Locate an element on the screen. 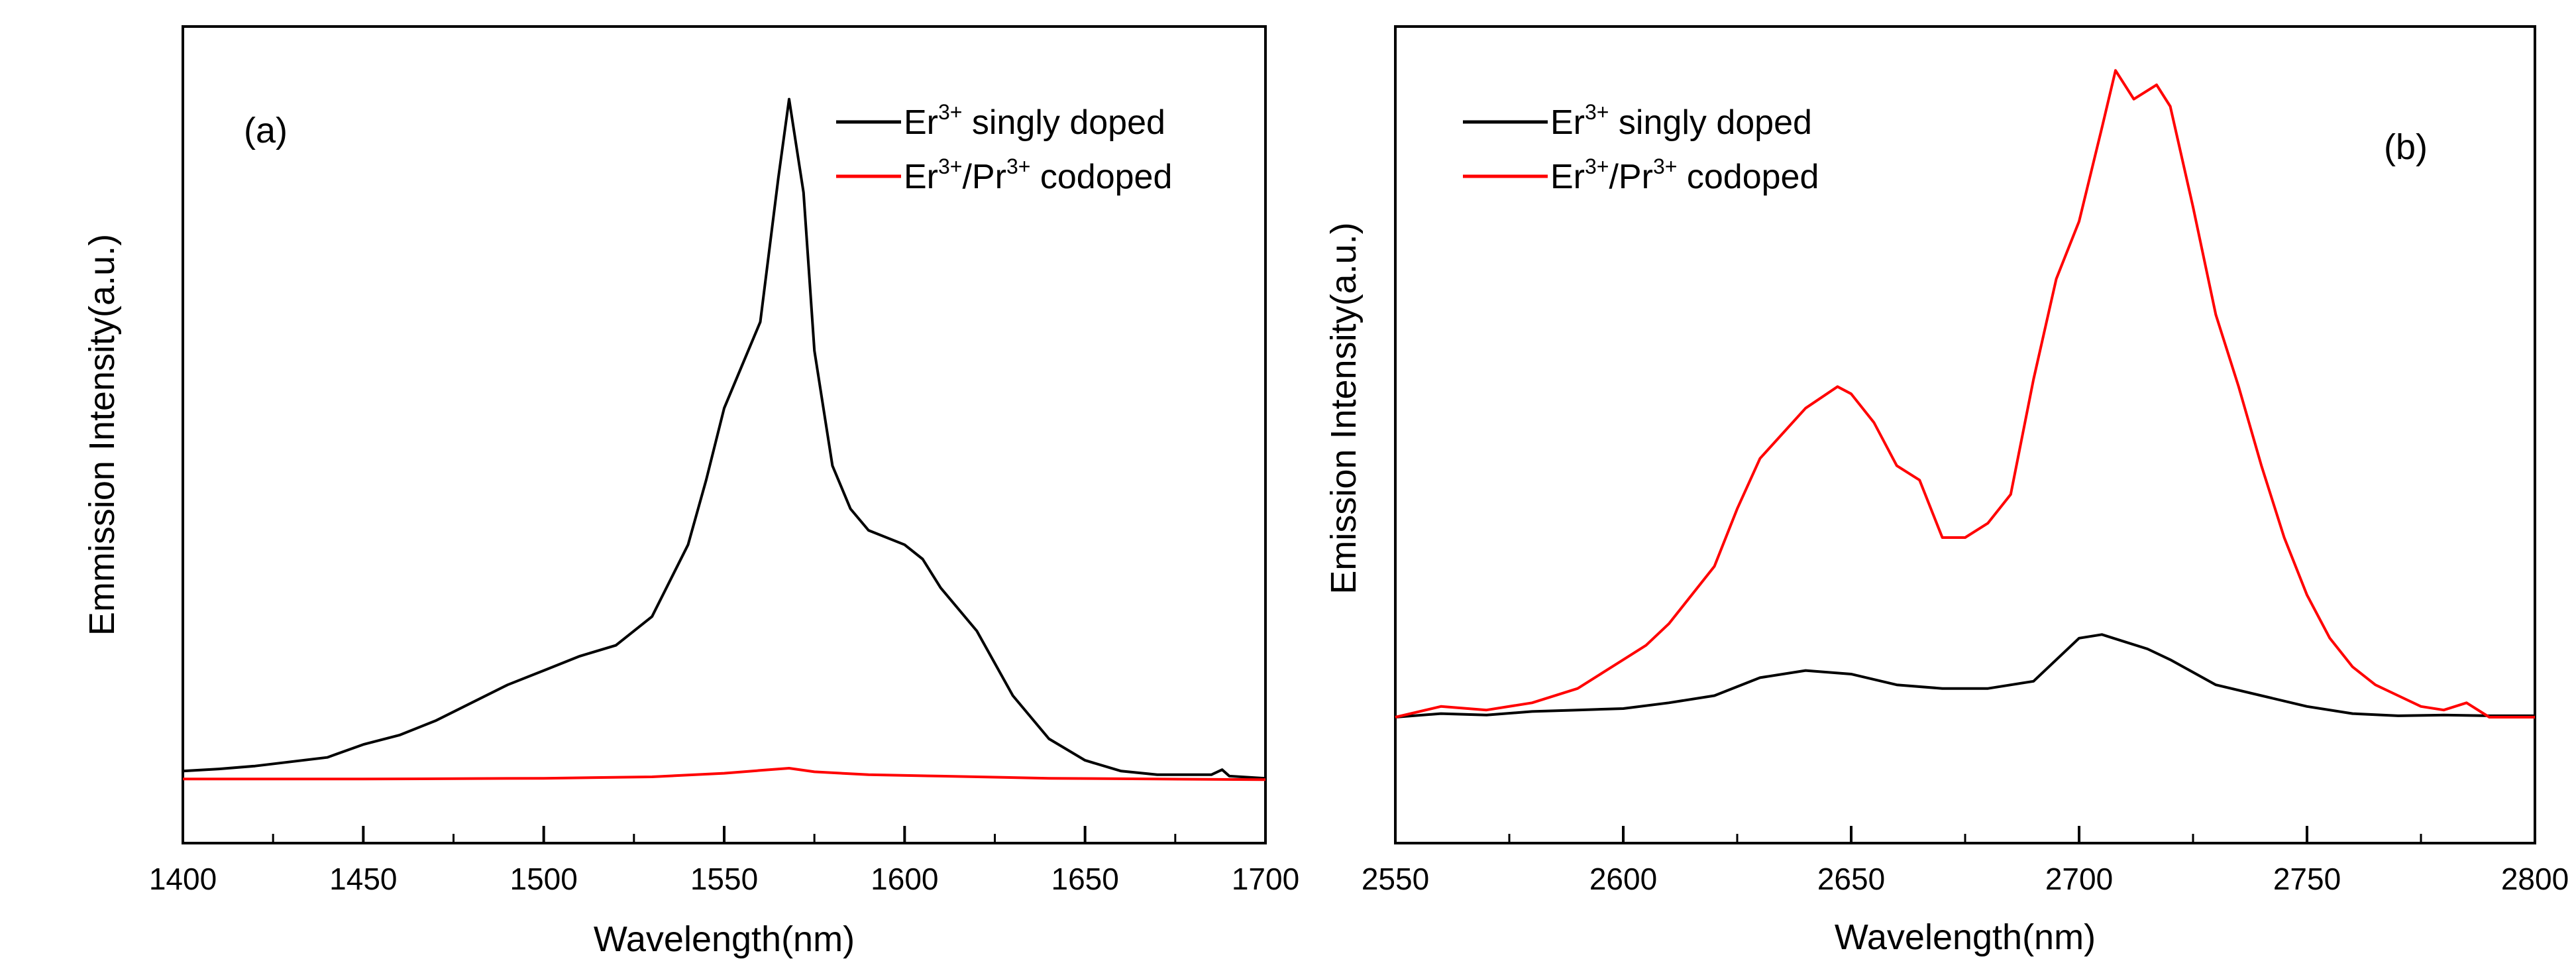  x-tick-label-1650: 1650 is located at coordinates (1084, 879).